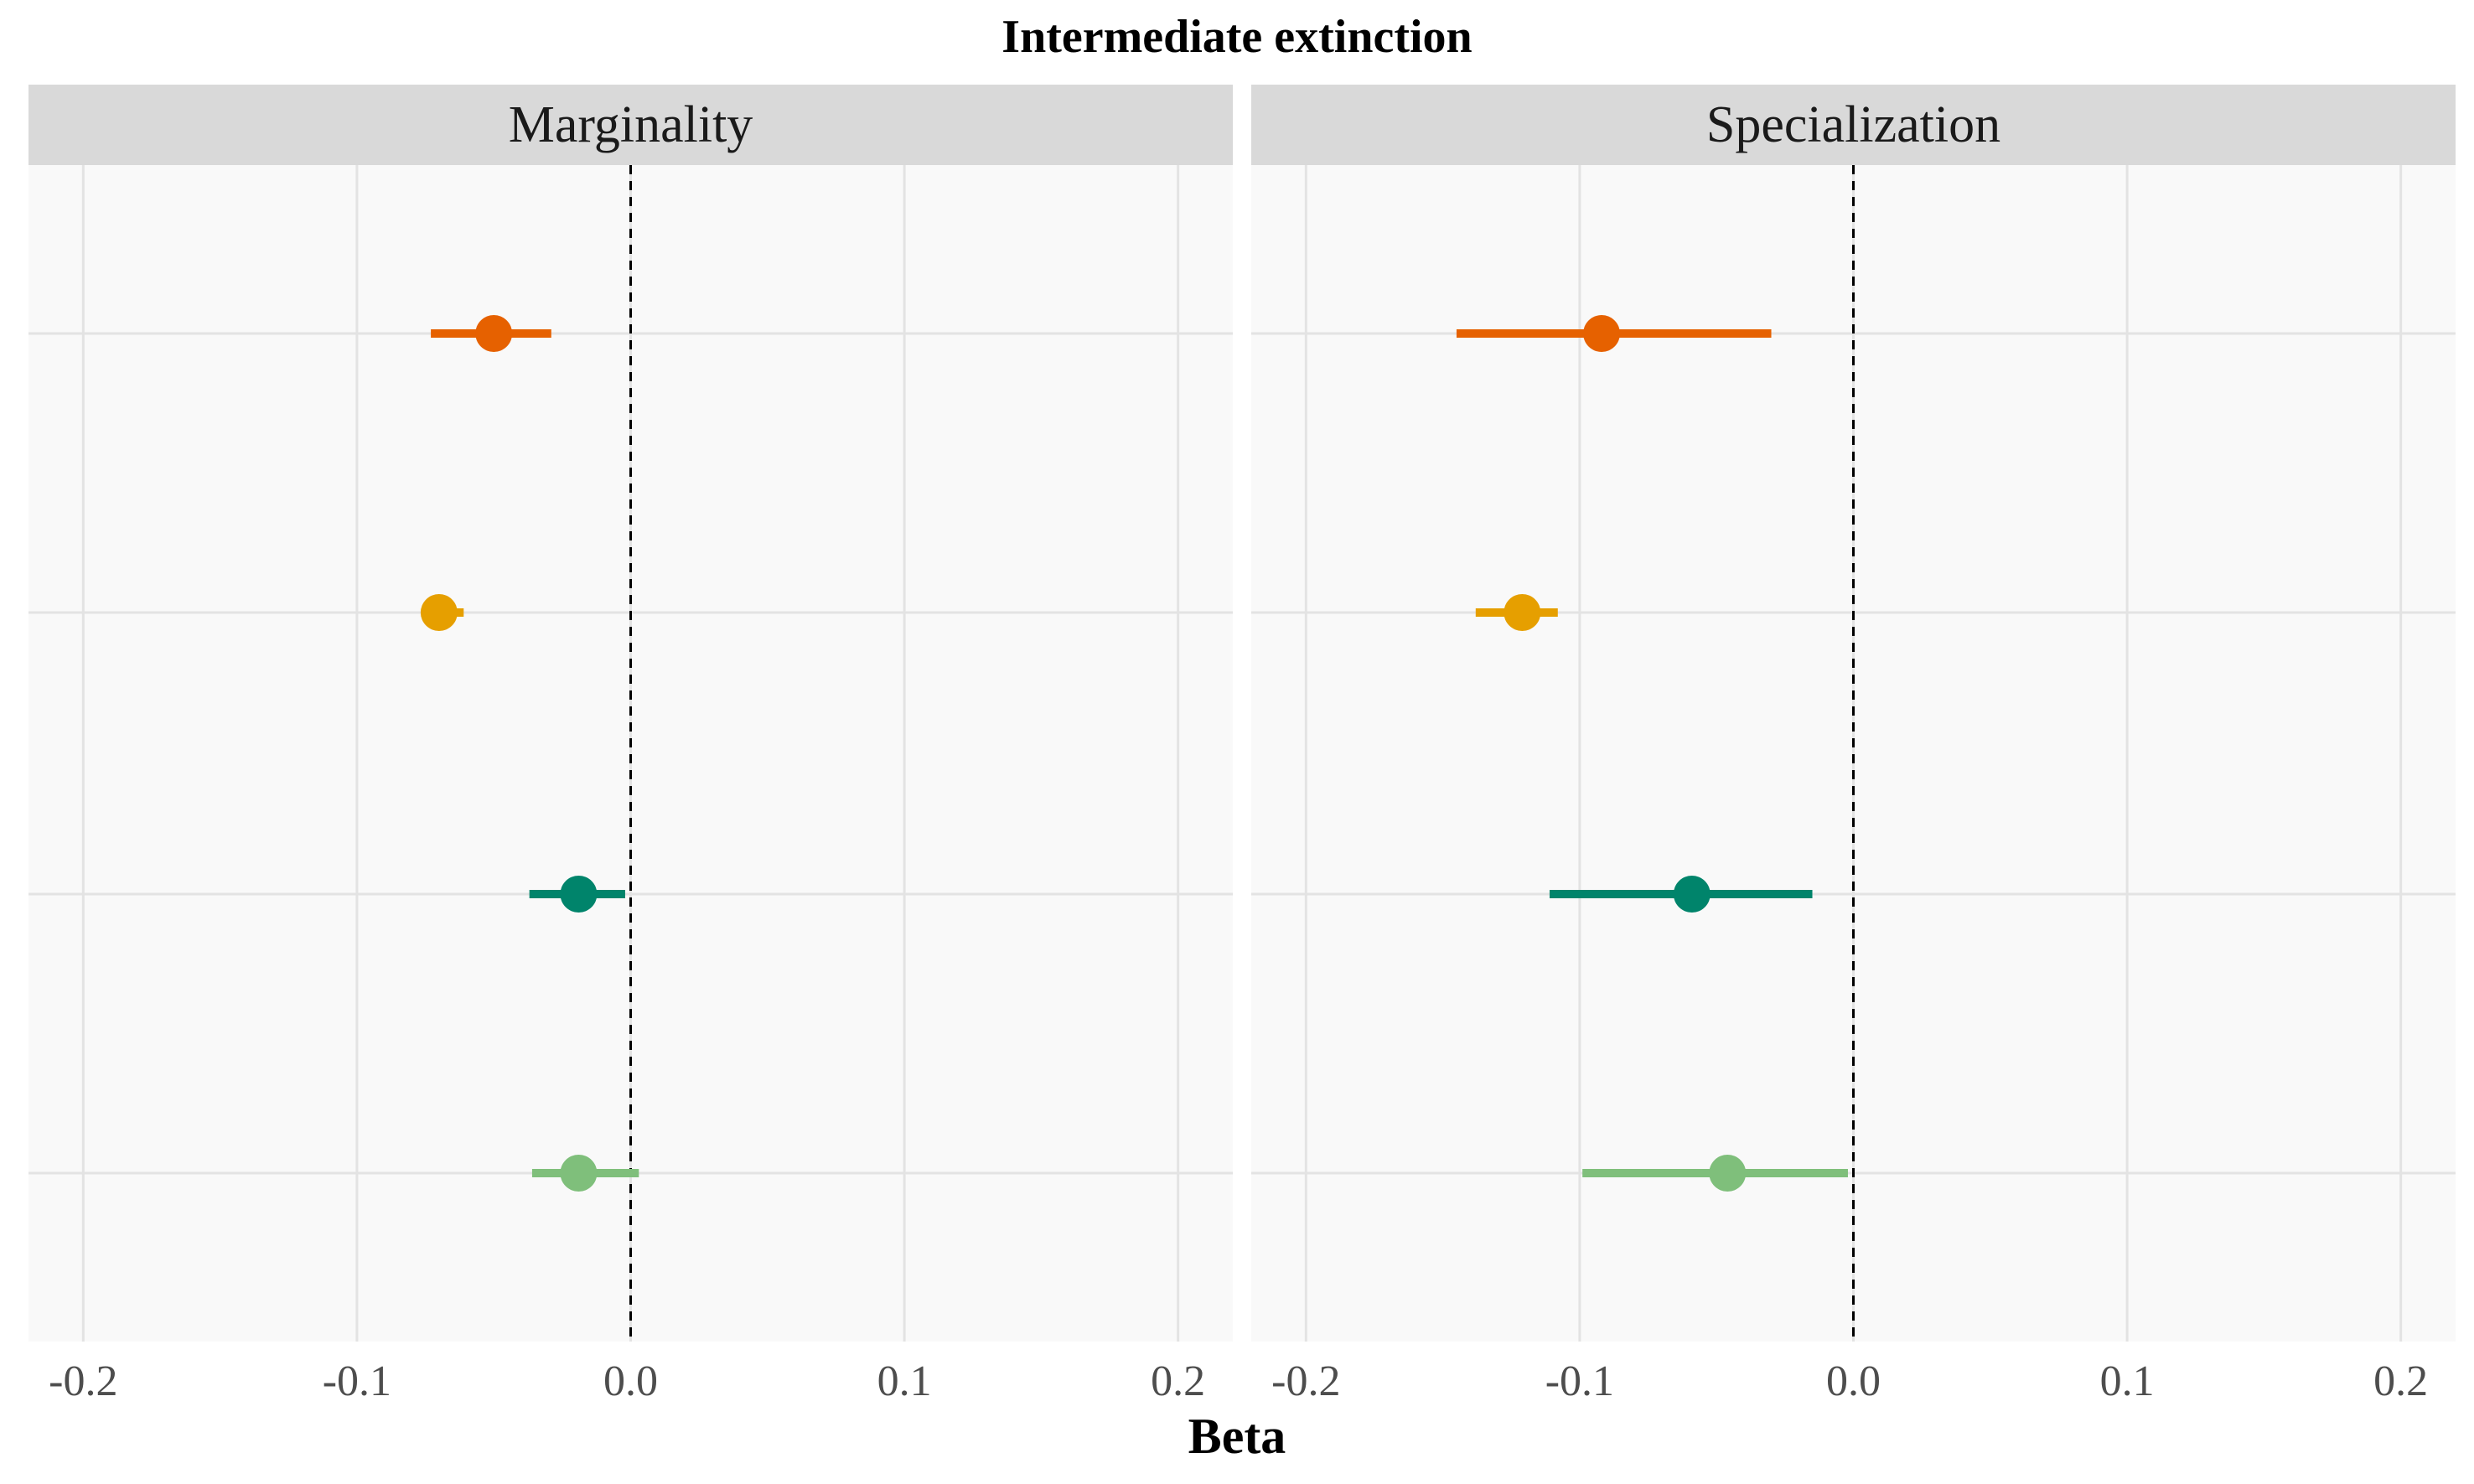 Image resolution: width=2474 pixels, height=1484 pixels. What do you see at coordinates (1237, 1437) in the screenshot?
I see `x-axis-title: Beta` at bounding box center [1237, 1437].